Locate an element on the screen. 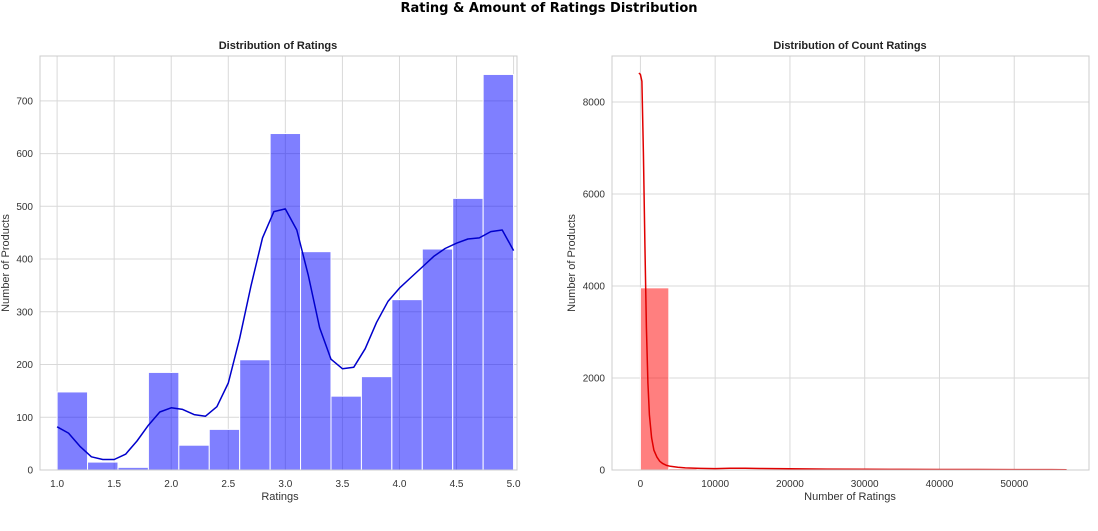 This screenshot has width=1098, height=531. ratings-y-tick-4: 400 is located at coordinates (24, 260).